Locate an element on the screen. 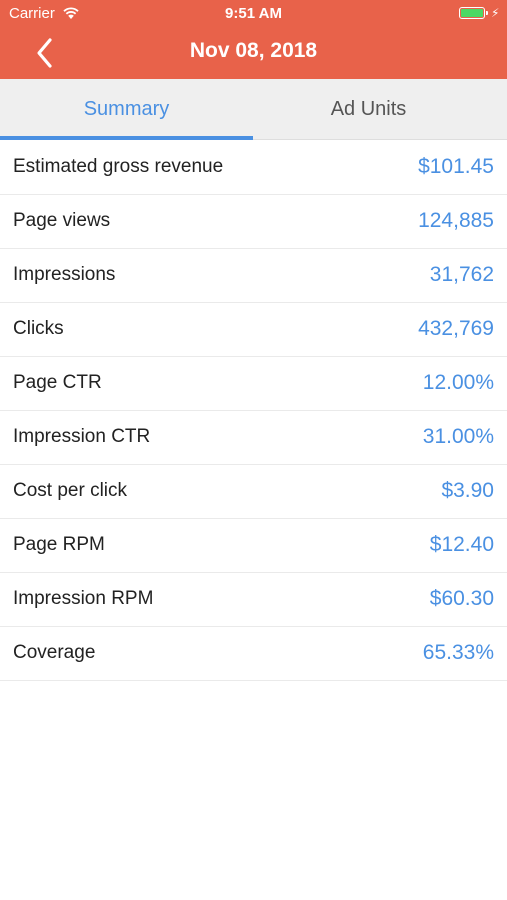 Image resolution: width=507 pixels, height=900 pixels. list-item: Coverage 65.33% is located at coordinates (253, 654).